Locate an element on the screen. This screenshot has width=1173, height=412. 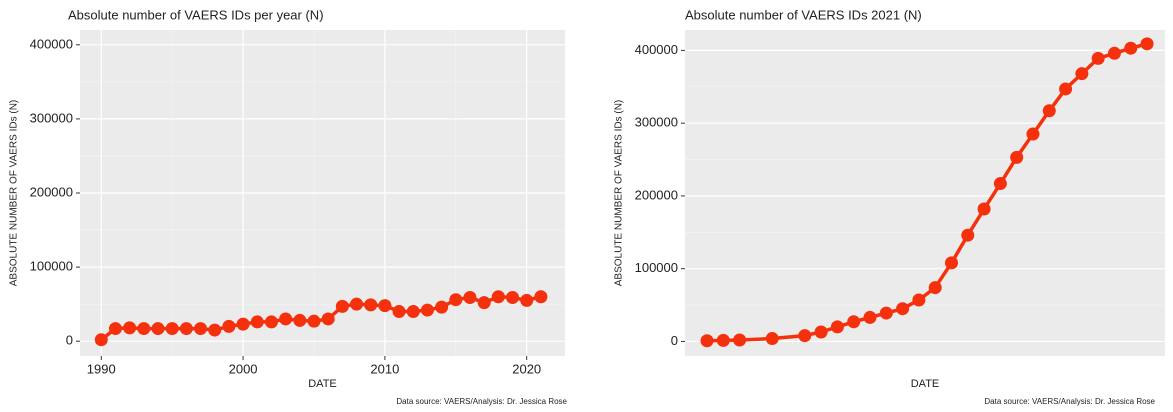
x-tick-label: 2010 is located at coordinates (384, 368).